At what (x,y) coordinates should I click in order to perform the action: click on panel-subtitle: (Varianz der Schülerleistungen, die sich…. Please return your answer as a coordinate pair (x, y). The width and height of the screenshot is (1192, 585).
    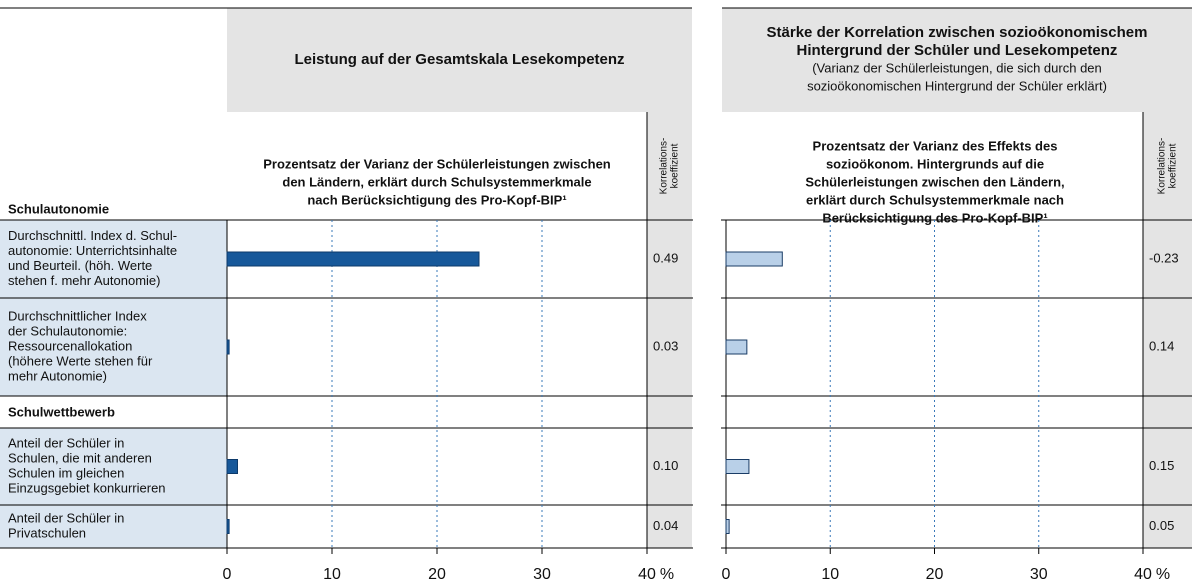
    Looking at the image, I should click on (957, 67).